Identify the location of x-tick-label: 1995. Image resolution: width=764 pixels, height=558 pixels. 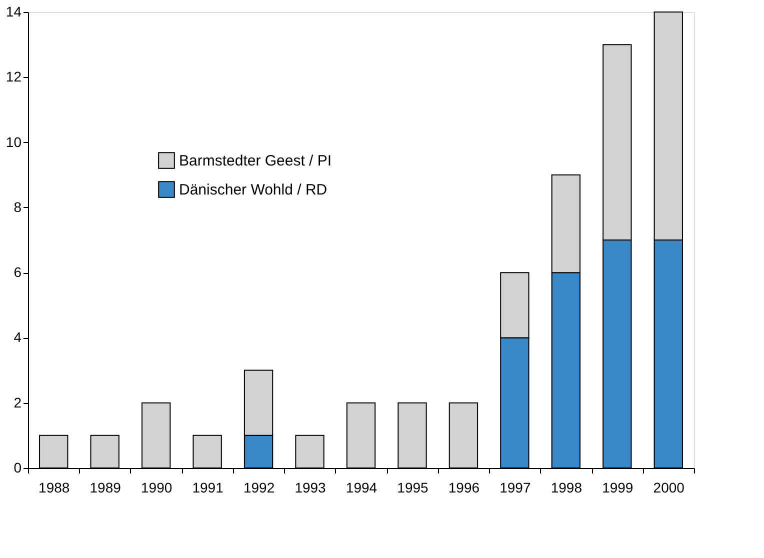
(413, 488).